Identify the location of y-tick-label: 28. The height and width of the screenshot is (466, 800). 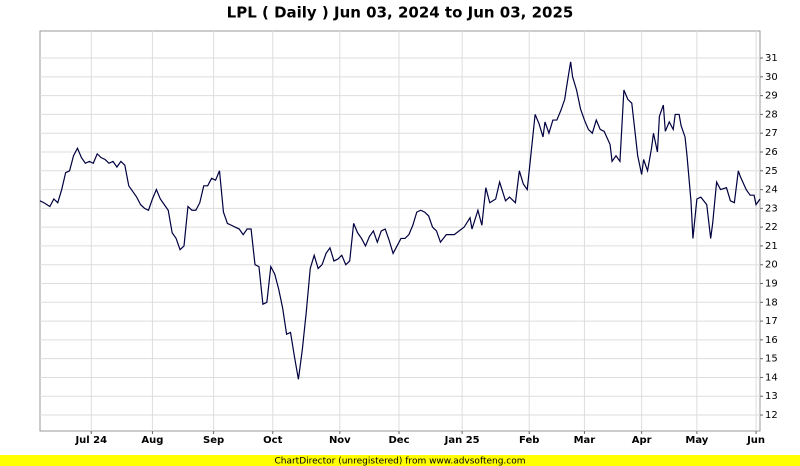
(771, 114).